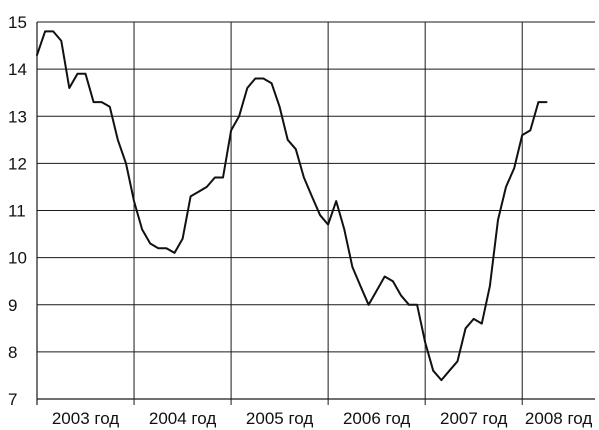 The width and height of the screenshot is (599, 430). What do you see at coordinates (12, 305) in the screenshot?
I see `y-tick-label-9: 9` at bounding box center [12, 305].